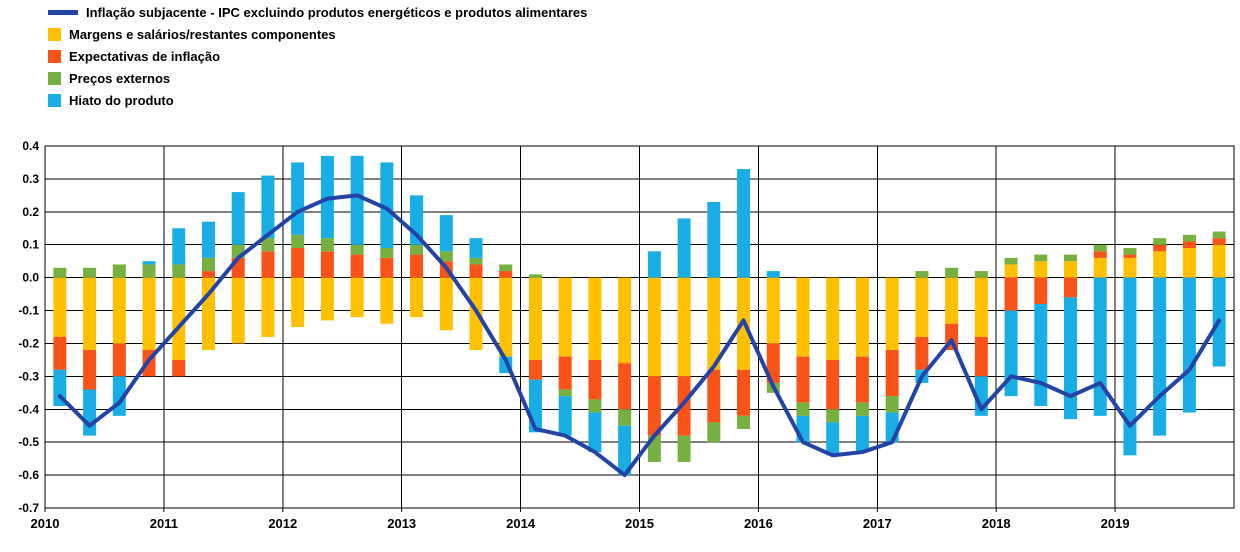 The height and width of the screenshot is (552, 1240). I want to click on svg-text: -0.7, so click(28, 508).